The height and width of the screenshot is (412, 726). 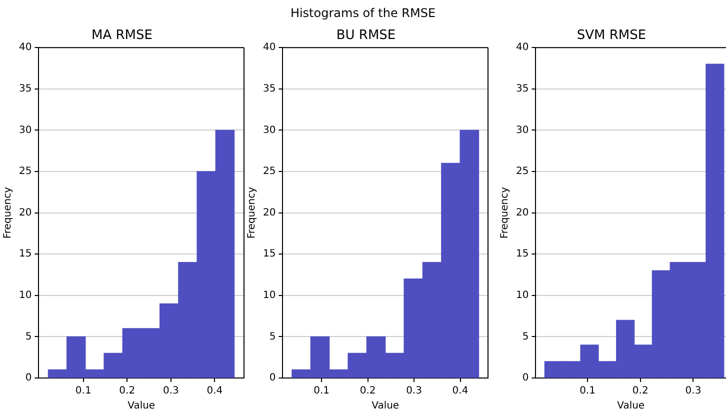 What do you see at coordinates (363, 13) in the screenshot?
I see `text: Histograms of the RMSE` at bounding box center [363, 13].